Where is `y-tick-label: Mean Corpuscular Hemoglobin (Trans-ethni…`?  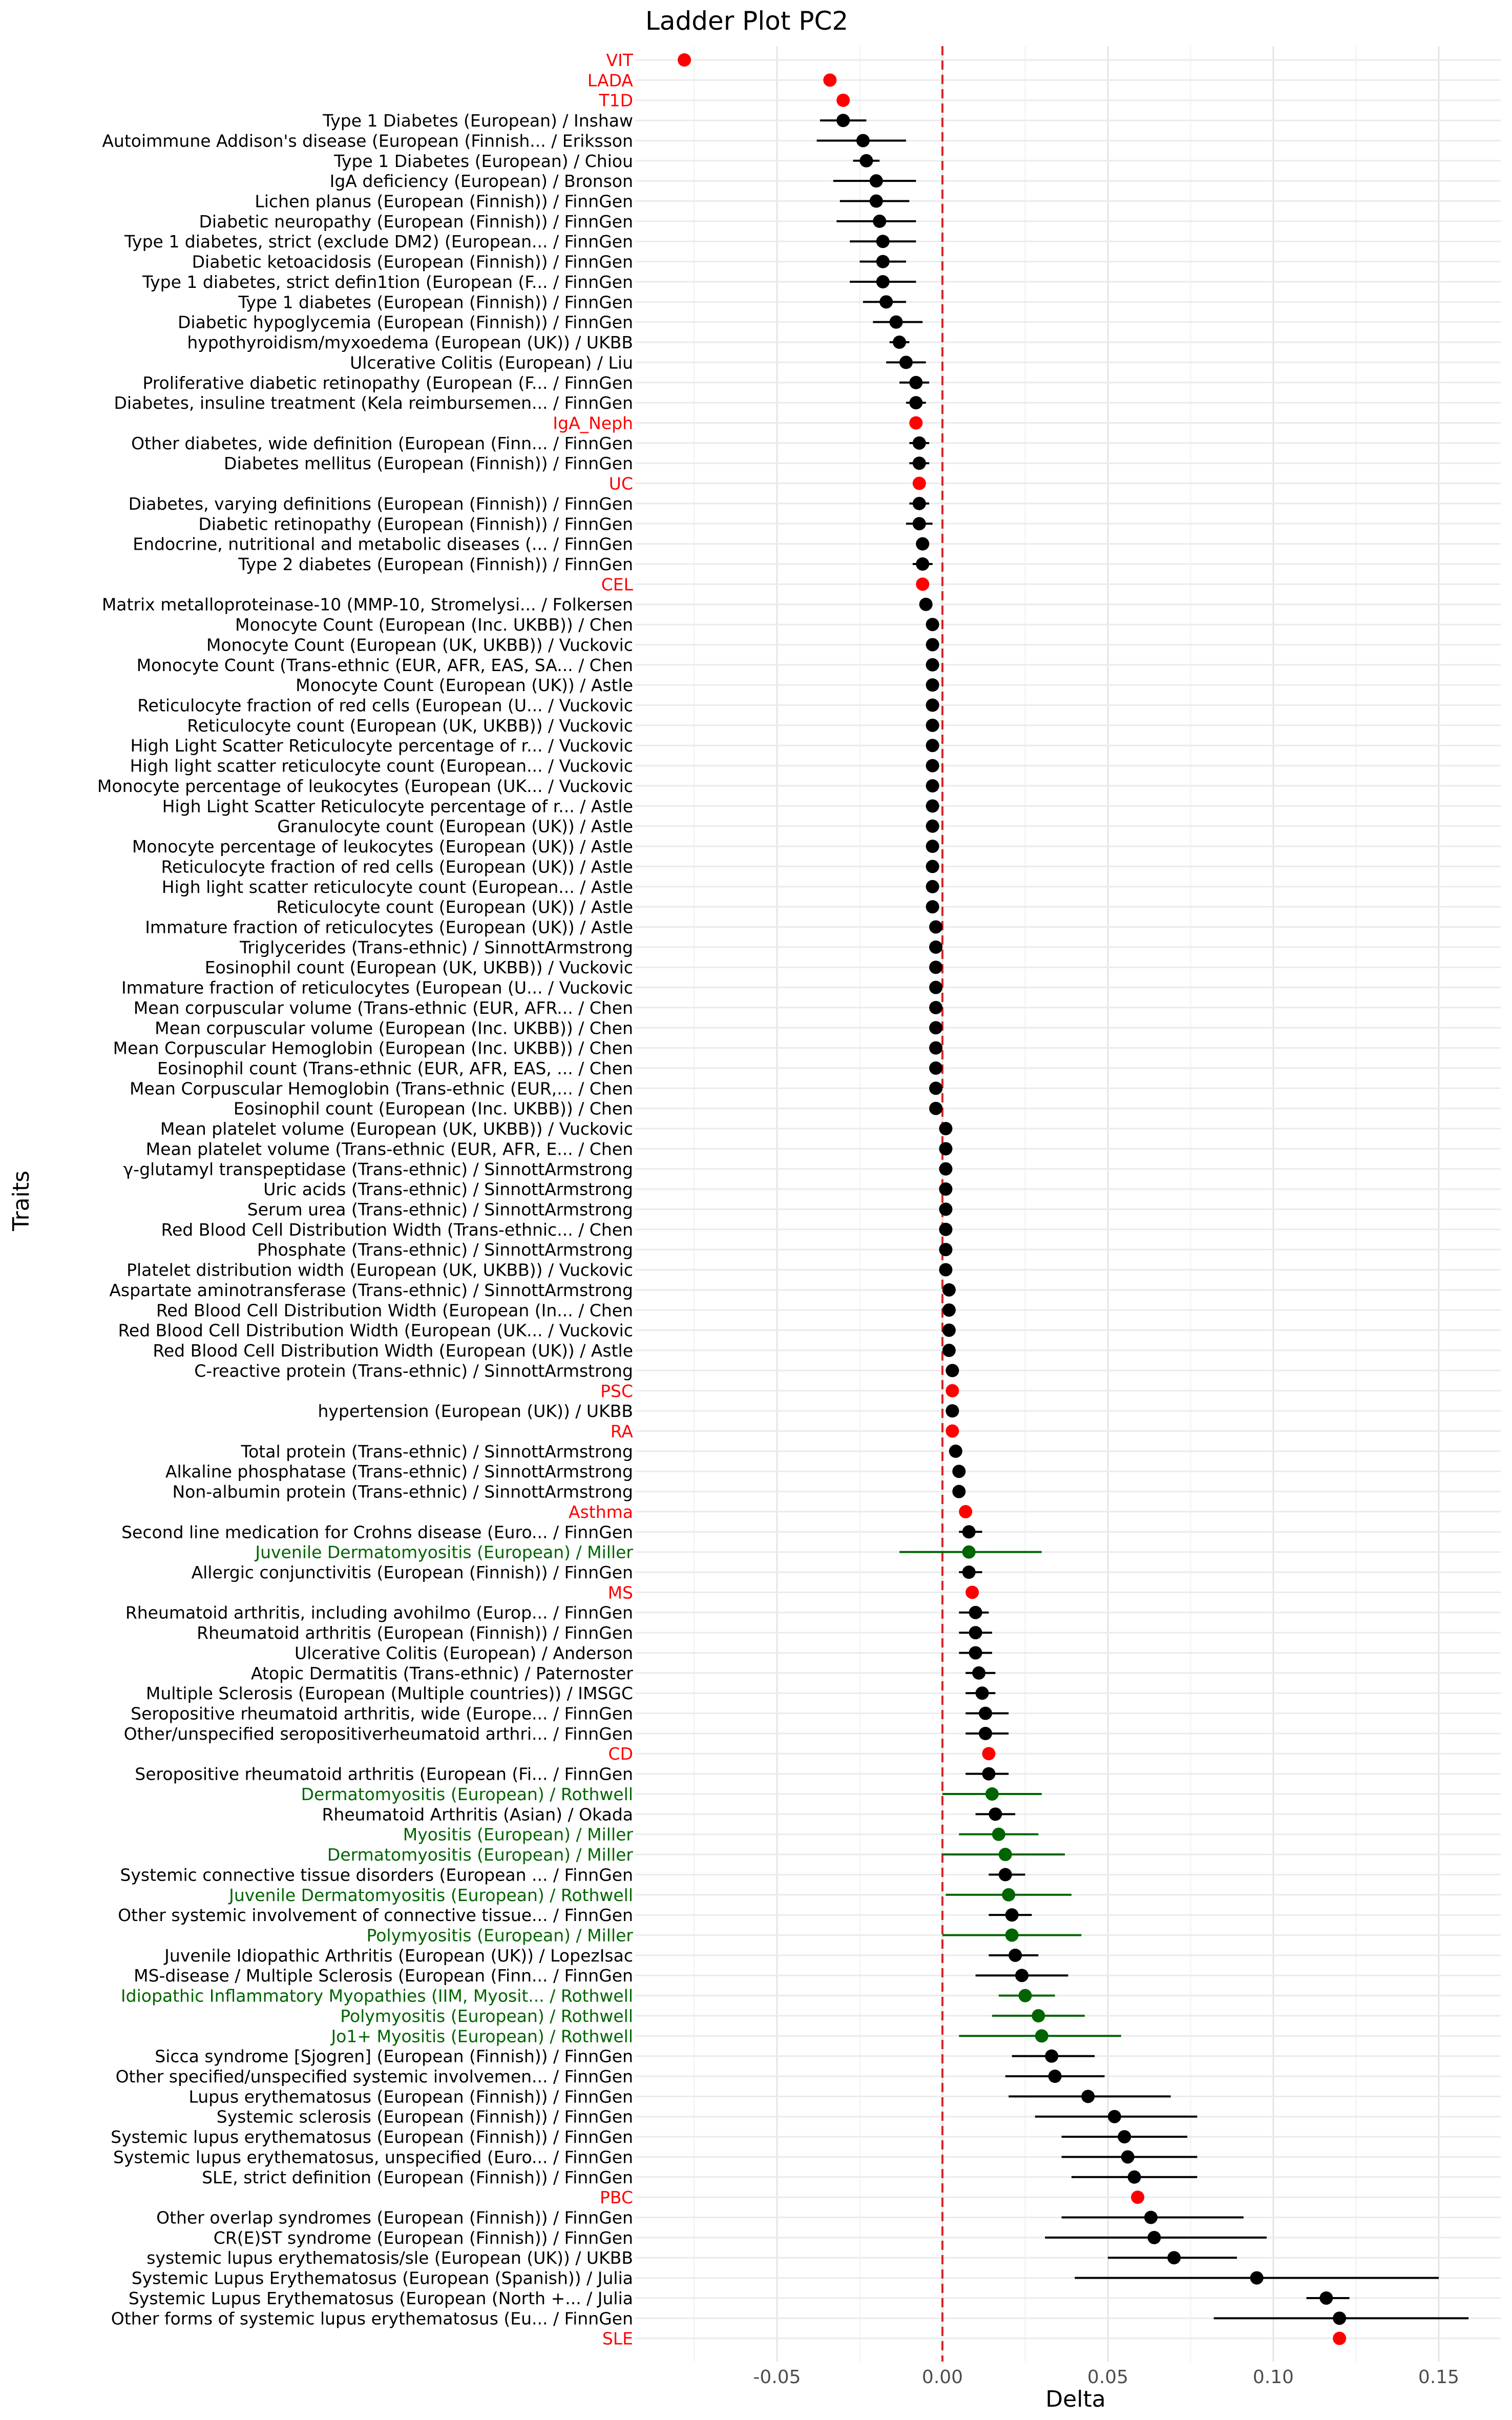 y-tick-label: Mean Corpuscular Hemoglobin (Trans-ethni… is located at coordinates (381, 1088).